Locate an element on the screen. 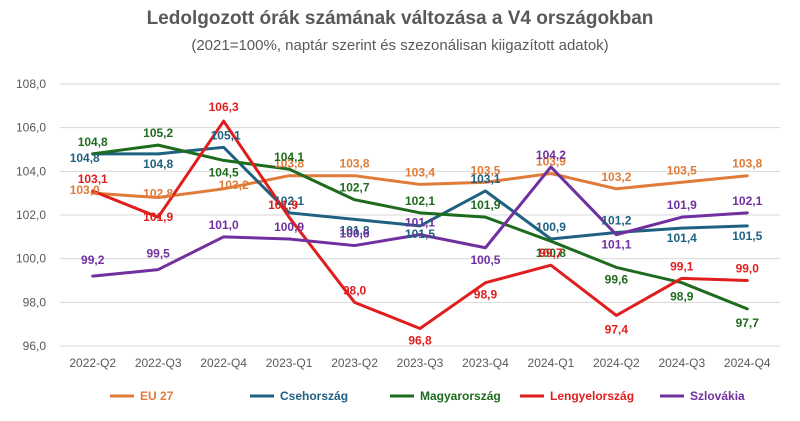 The image size is (800, 421). data-label-csehorsz-g: 101,4 is located at coordinates (682, 238).